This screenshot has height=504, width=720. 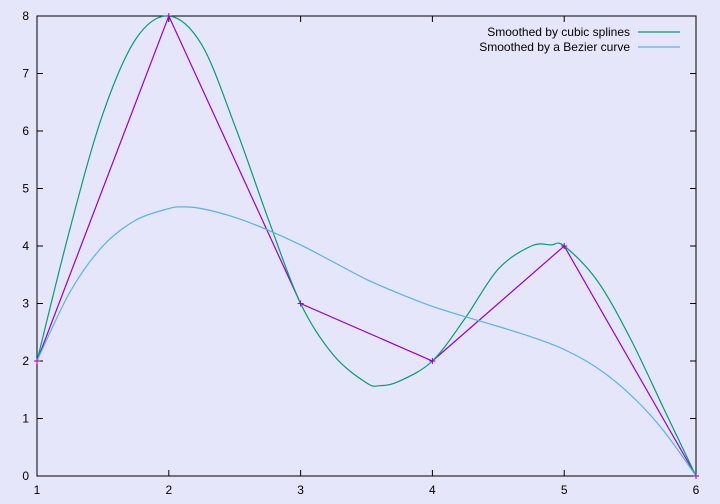 What do you see at coordinates (25, 476) in the screenshot?
I see `y-tick-label: 0` at bounding box center [25, 476].